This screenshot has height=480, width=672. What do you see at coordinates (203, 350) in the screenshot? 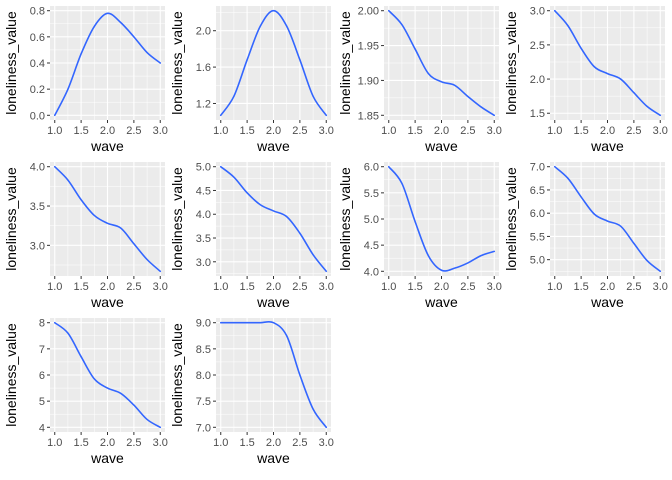
I see `y-tick-label: 8.5` at bounding box center [203, 350].